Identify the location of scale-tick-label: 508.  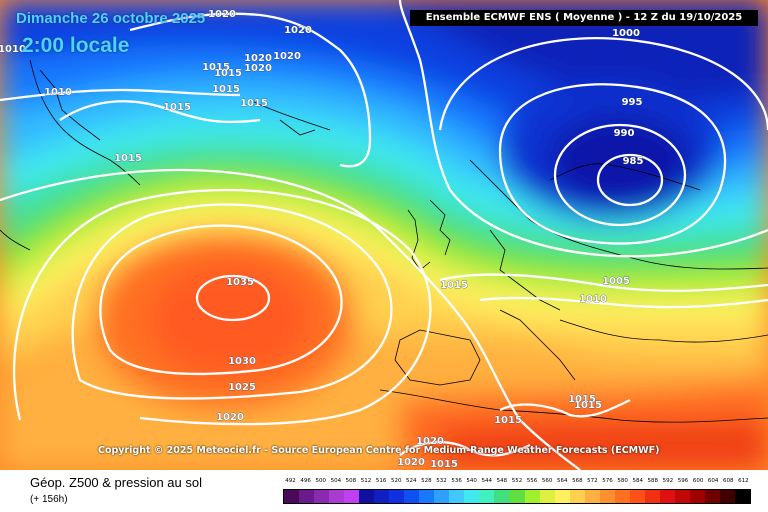
(351, 481).